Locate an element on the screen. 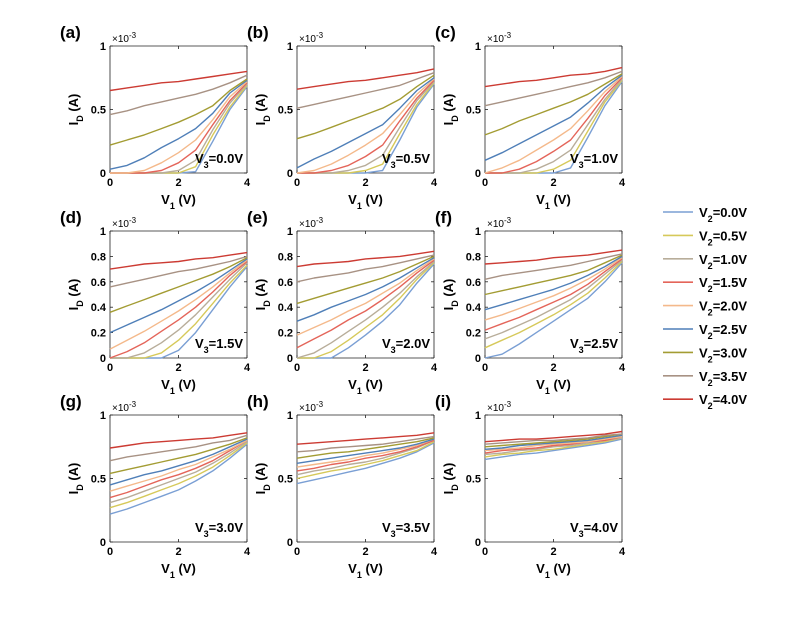 This screenshot has height=617, width=793. v3-annotation: V3=0.0V is located at coordinates (219, 160).